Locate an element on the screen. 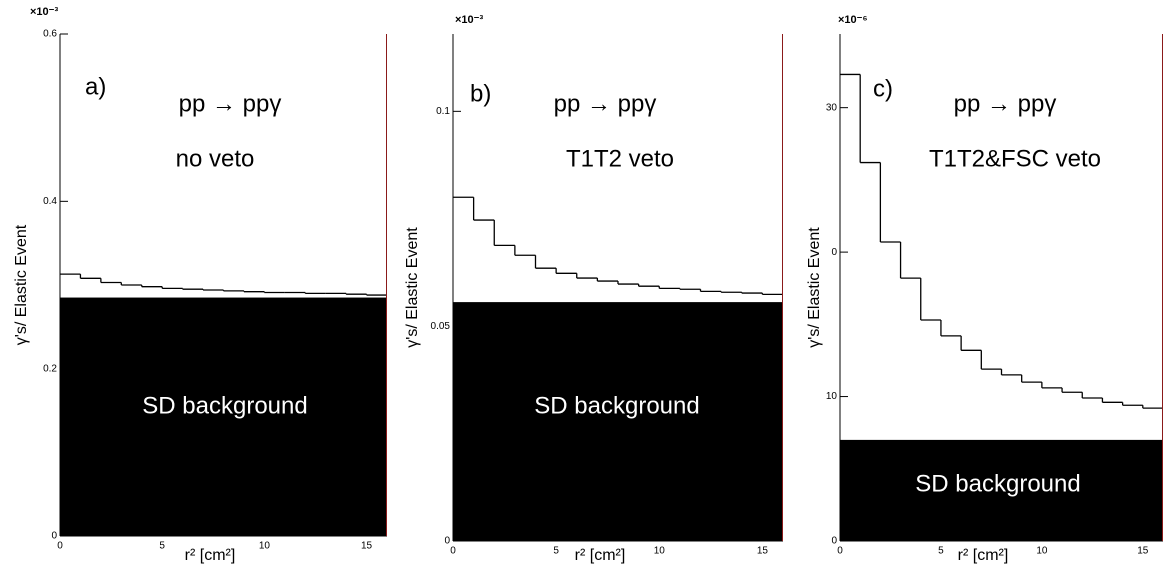  y-tick-label: 0.2 is located at coordinates (50, 368).